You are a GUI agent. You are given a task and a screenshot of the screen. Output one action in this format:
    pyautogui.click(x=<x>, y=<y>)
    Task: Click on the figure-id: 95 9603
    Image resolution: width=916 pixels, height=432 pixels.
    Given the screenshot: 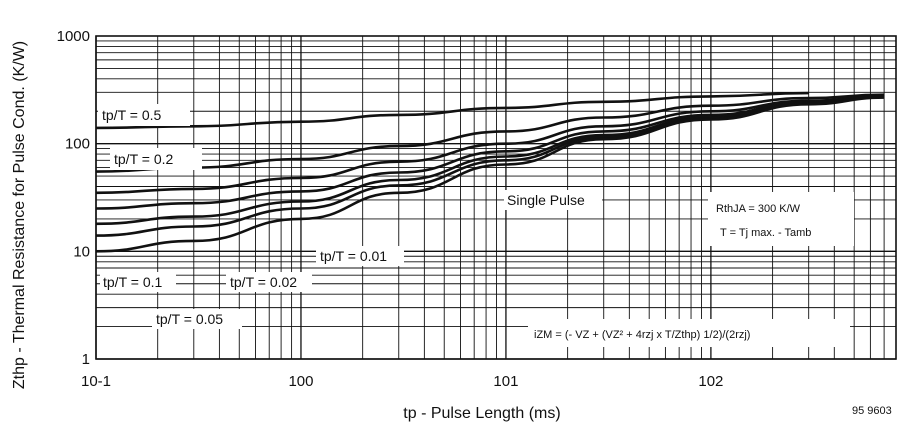 What is the action you would take?
    pyautogui.click(x=872, y=411)
    